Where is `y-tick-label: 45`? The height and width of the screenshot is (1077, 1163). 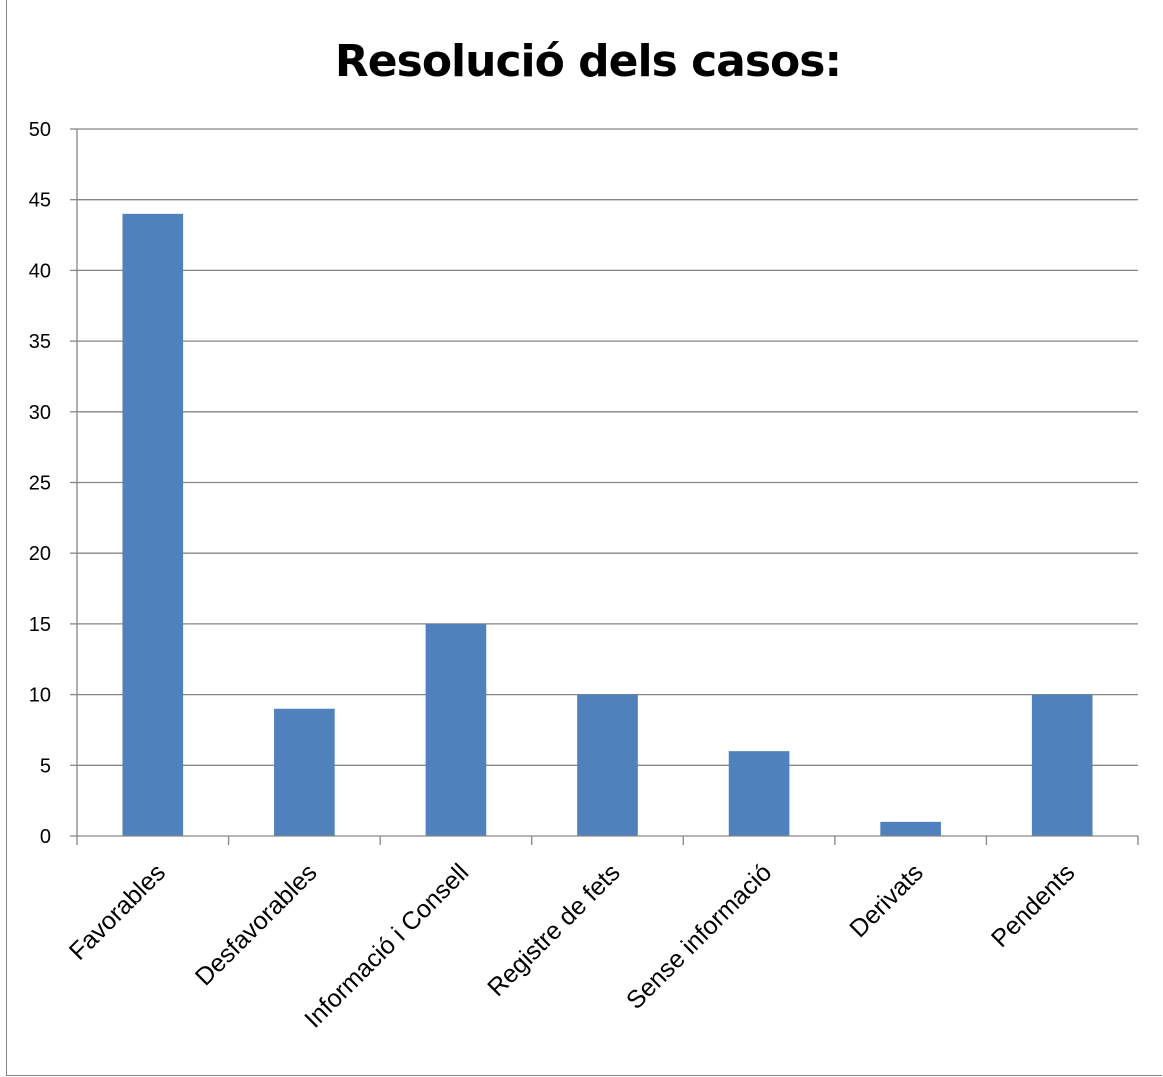
y-tick-label: 45 is located at coordinates (40, 201).